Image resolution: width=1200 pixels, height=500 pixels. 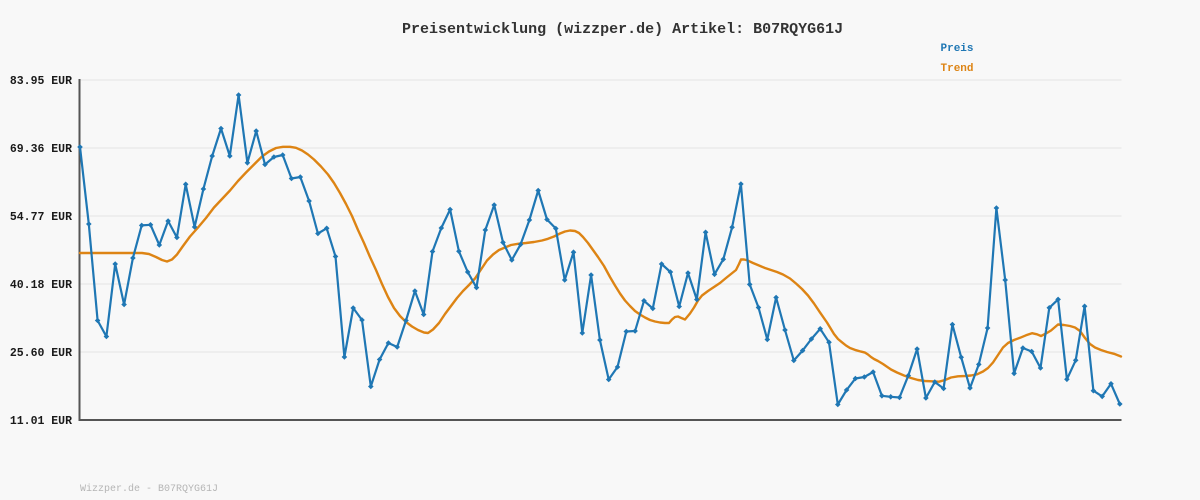 I want to click on svg-text: 25.60 EUR, so click(x=41, y=353).